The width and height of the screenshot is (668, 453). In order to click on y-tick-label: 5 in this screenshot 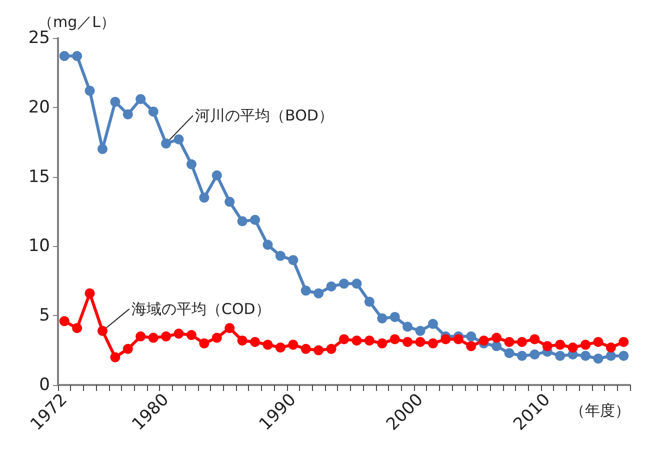, I will do `click(44, 316)`.